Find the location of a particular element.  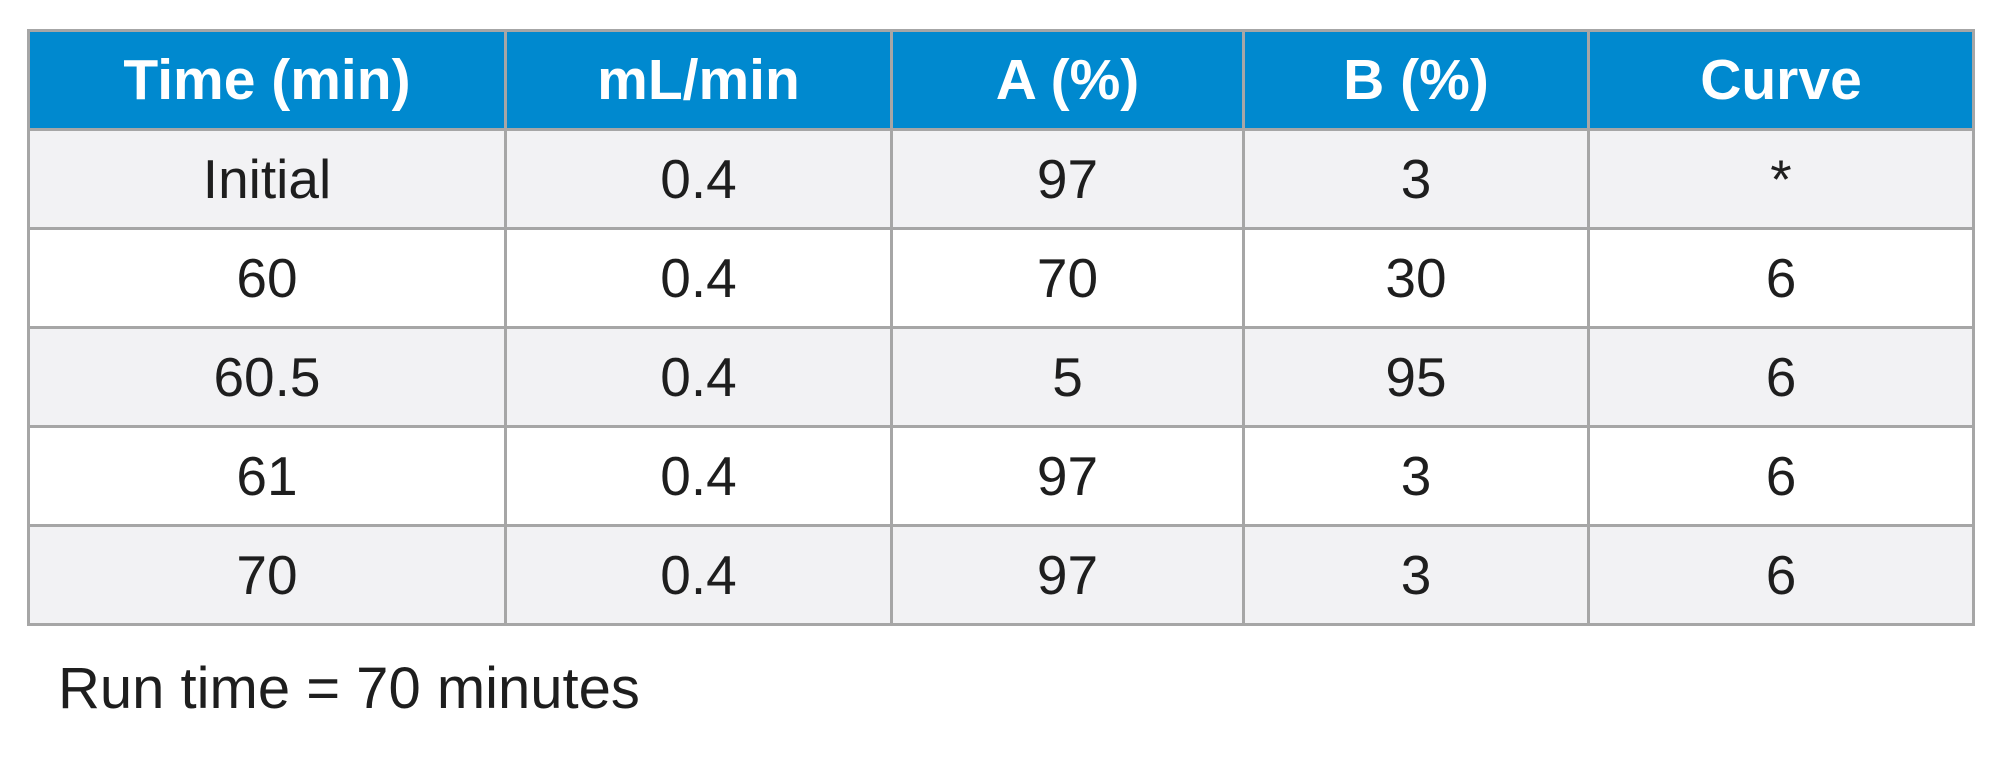

table-row: Initial 0.4 97 3 * is located at coordinates (1001, 179).